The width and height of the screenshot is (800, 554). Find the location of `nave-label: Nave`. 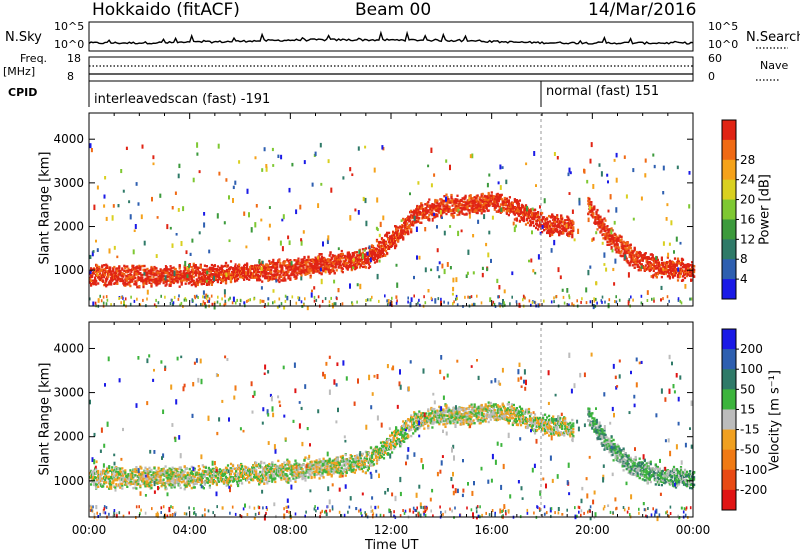

nave-label: Nave is located at coordinates (774, 65).